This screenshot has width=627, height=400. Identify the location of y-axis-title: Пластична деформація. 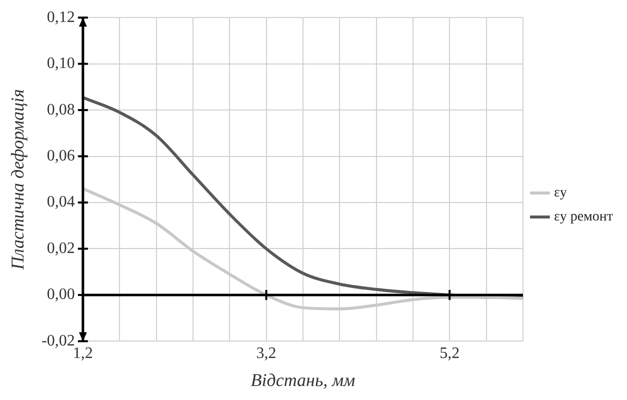
(18, 180).